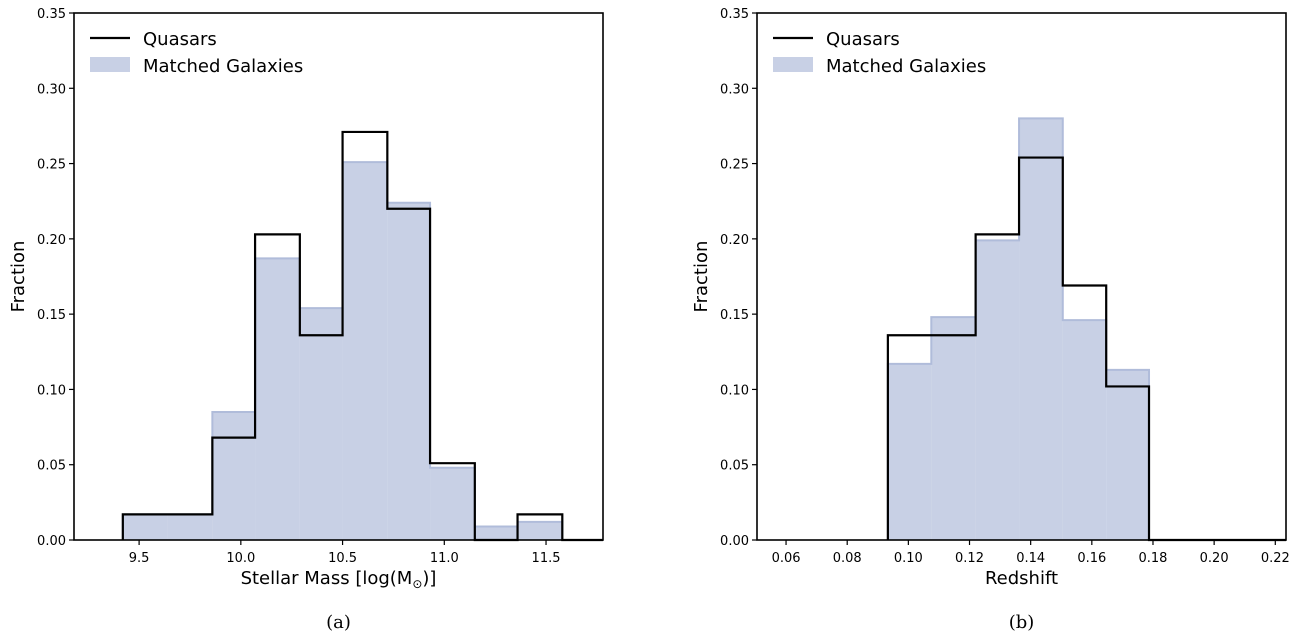 The height and width of the screenshot is (641, 1296). Describe the element at coordinates (1153, 558) in the screenshot. I see `x-tick-label: 0.18` at that location.